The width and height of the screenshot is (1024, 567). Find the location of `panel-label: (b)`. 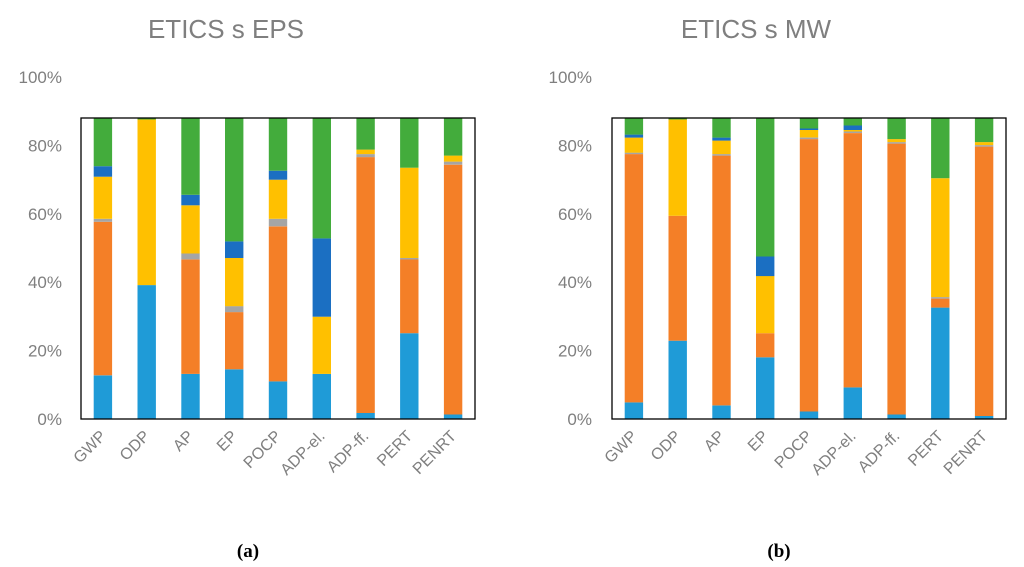

panel-label: (b) is located at coordinates (778, 551).